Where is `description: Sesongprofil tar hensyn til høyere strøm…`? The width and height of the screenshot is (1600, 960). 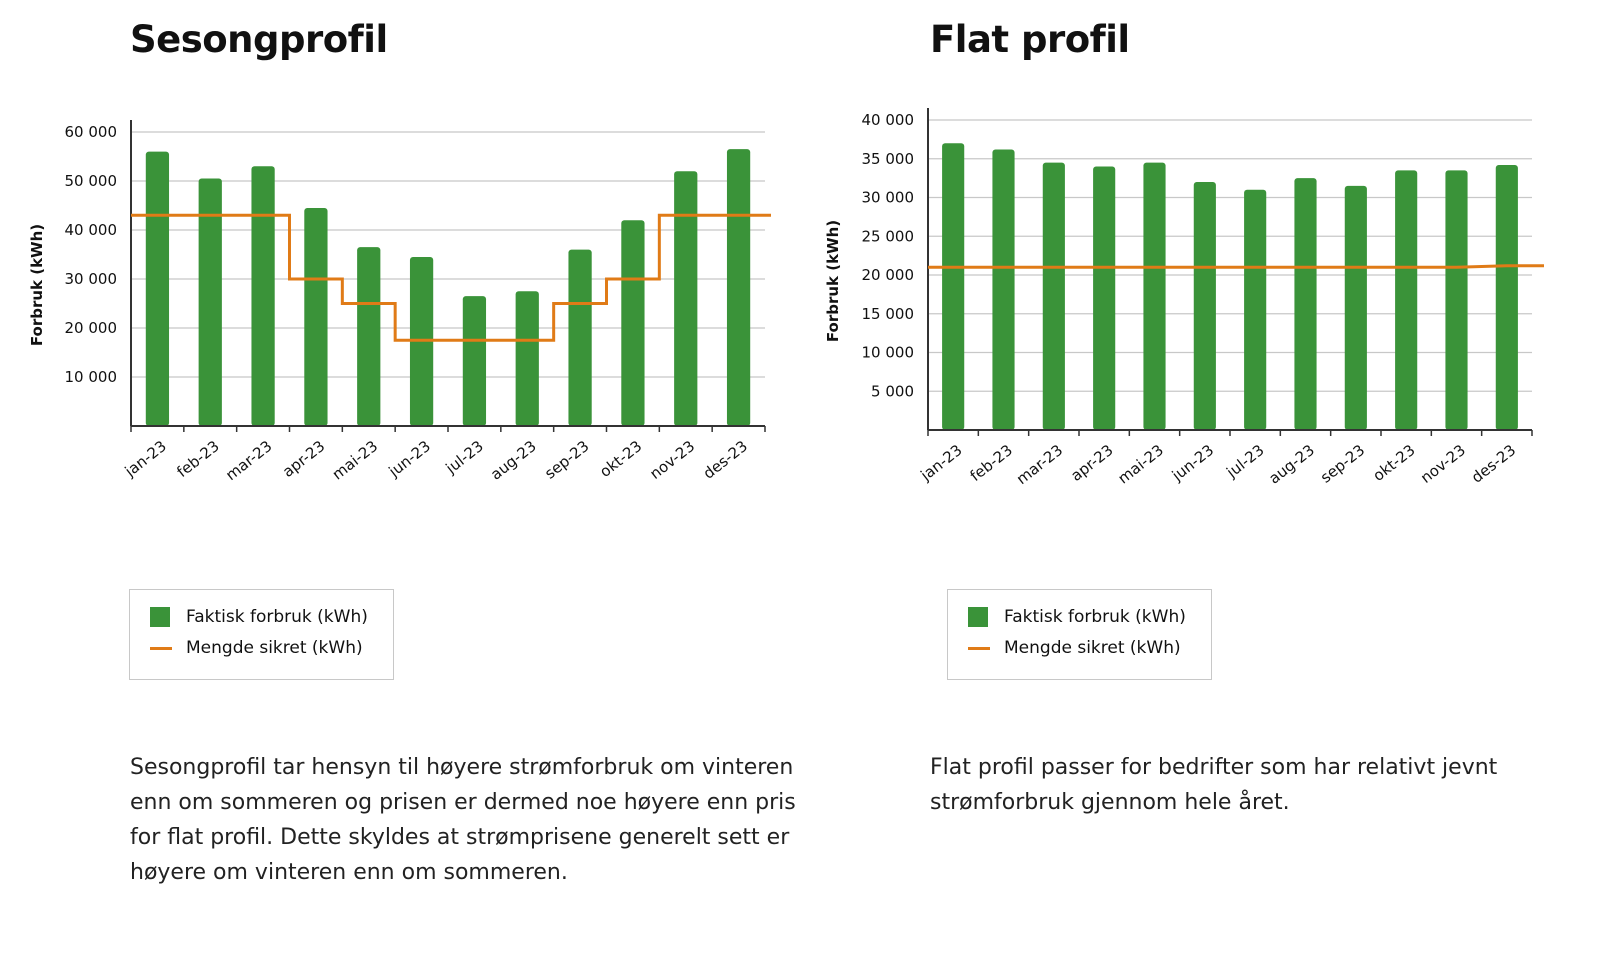
description: Sesongprofil tar hensyn til høyere strøm… is located at coordinates (463, 820).